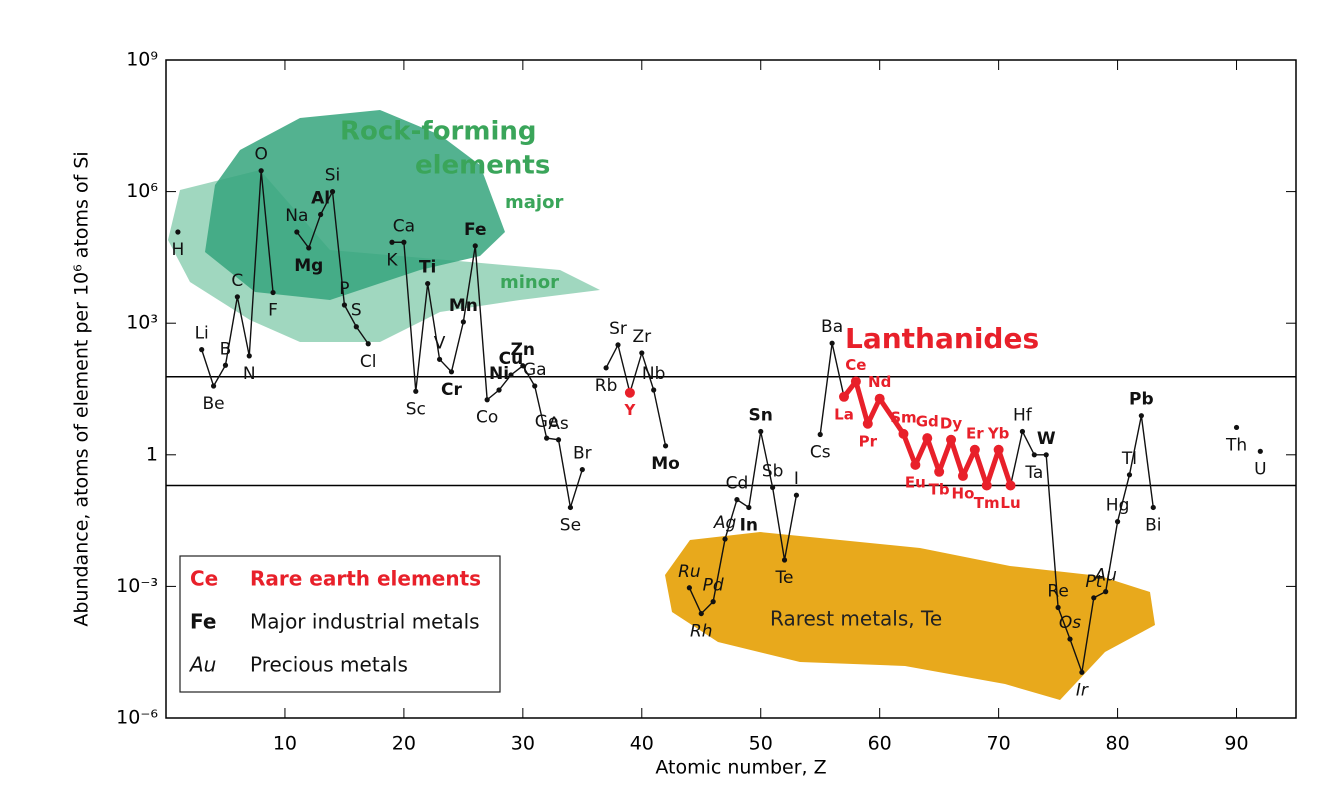 The image size is (1324, 786). Describe the element at coordinates (987, 503) in the screenshot. I see `element-label: Tm` at that location.